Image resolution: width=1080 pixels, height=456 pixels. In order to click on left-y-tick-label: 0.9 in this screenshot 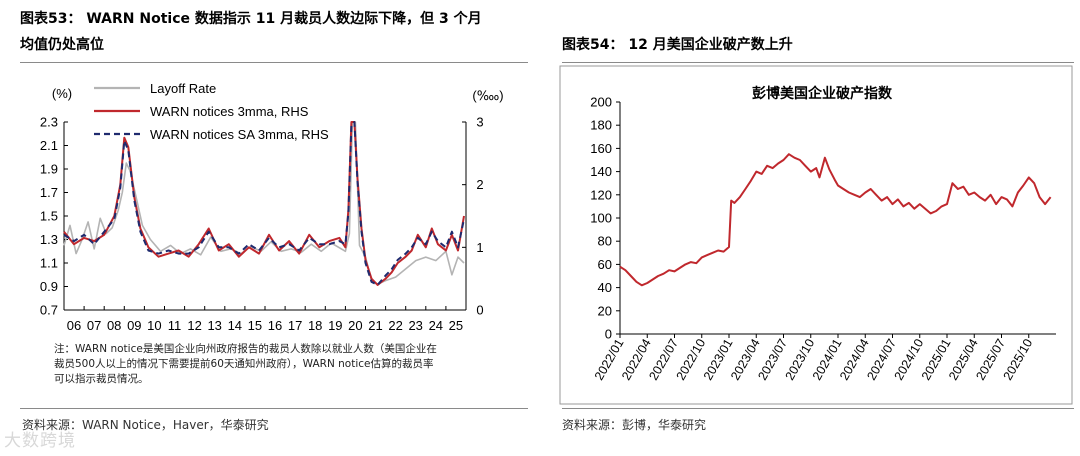, I will do `click(49, 286)`.